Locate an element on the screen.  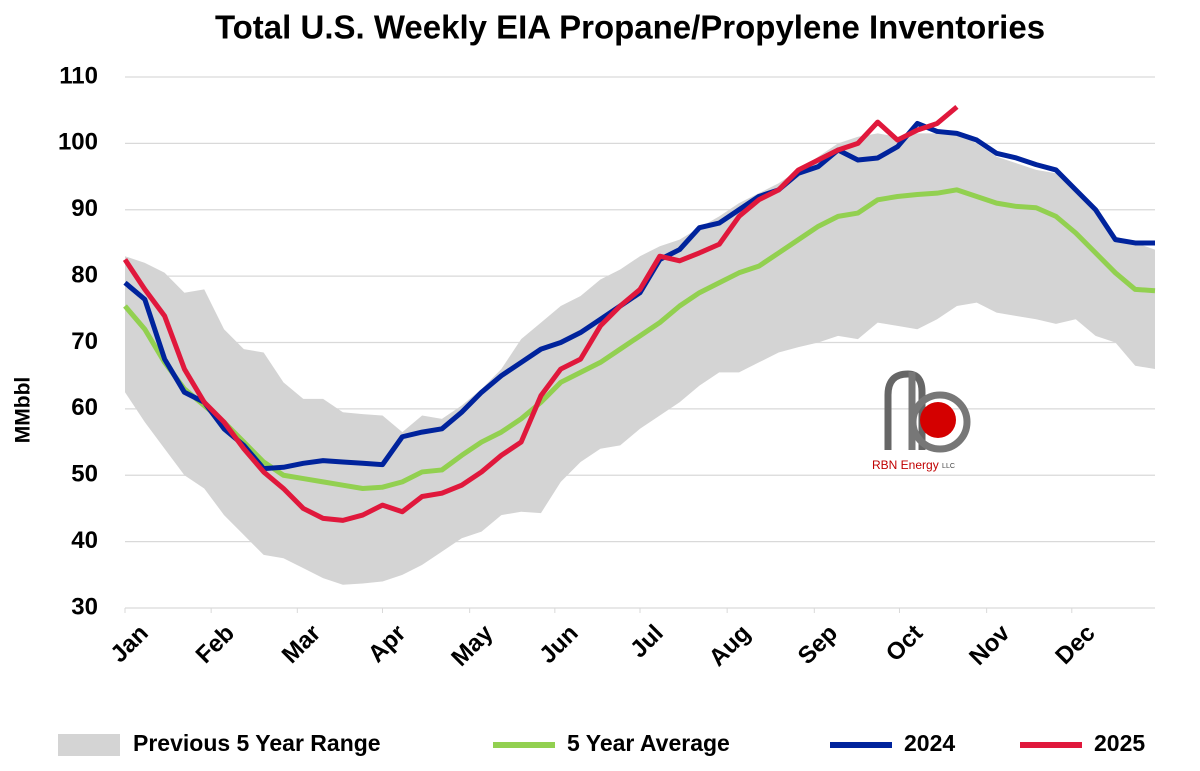
y-tick-label: 90 is located at coordinates (84, 208).